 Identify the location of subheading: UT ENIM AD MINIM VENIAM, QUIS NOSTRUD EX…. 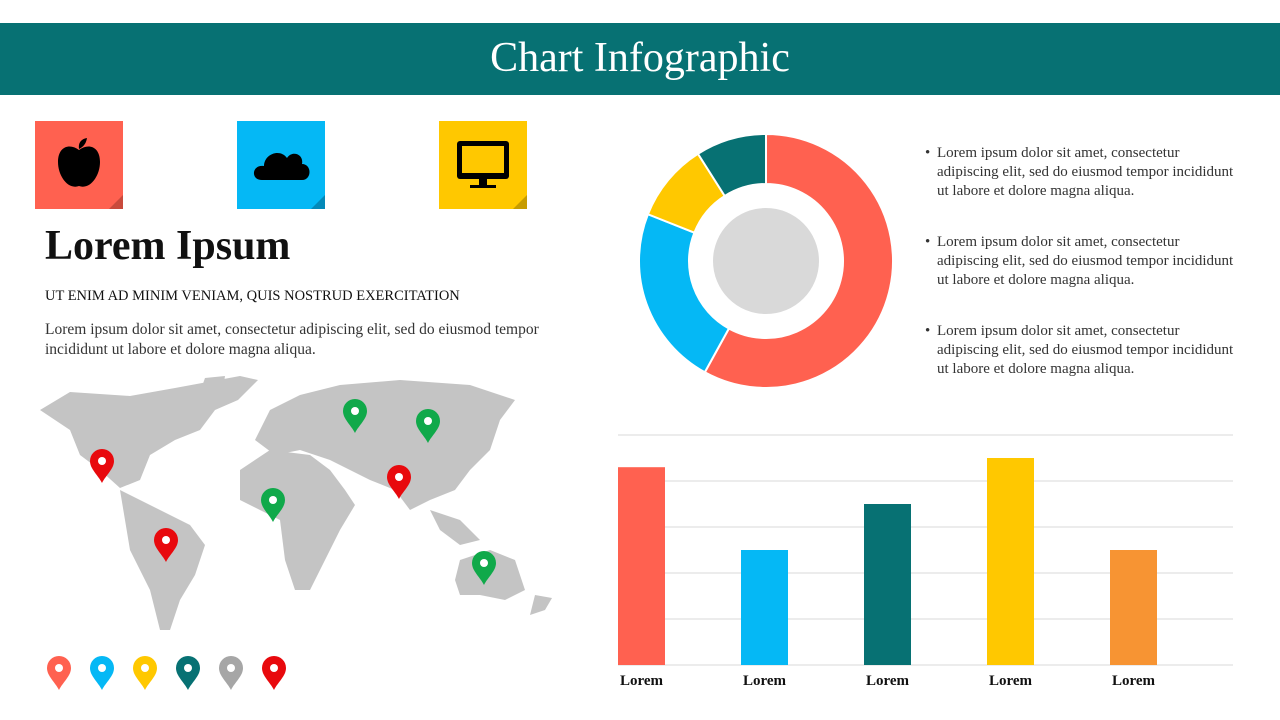
(252, 296).